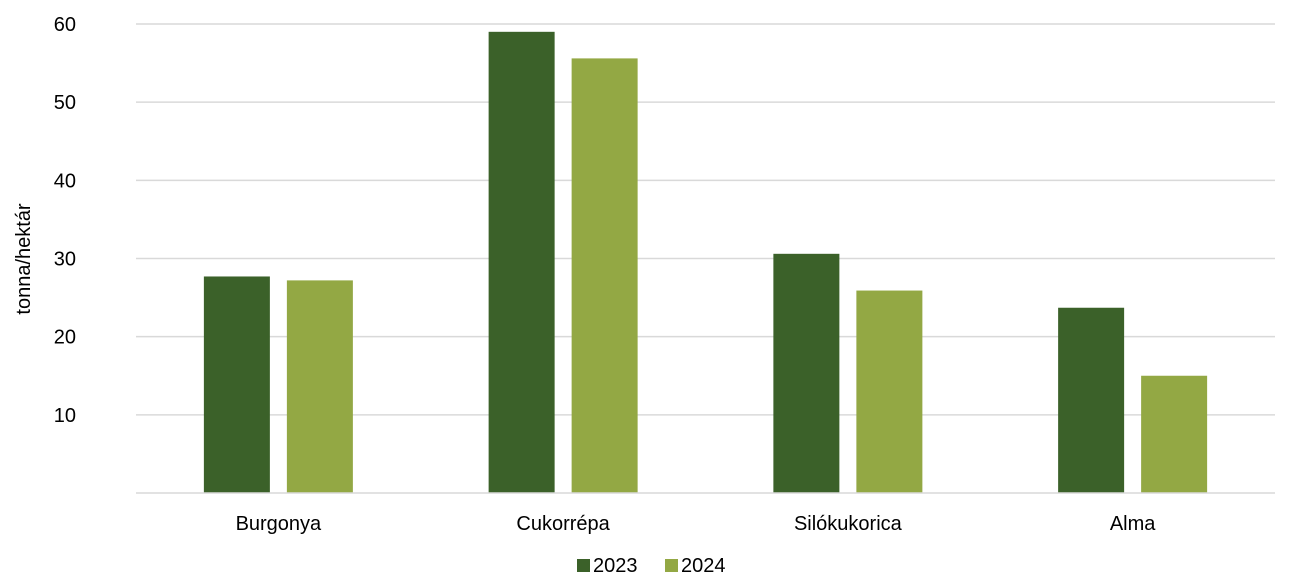  Describe the element at coordinates (696, 524) in the screenshot. I see `x-axis-ticks: Burgonya Cukorrépa Silókukorica Alma` at that location.